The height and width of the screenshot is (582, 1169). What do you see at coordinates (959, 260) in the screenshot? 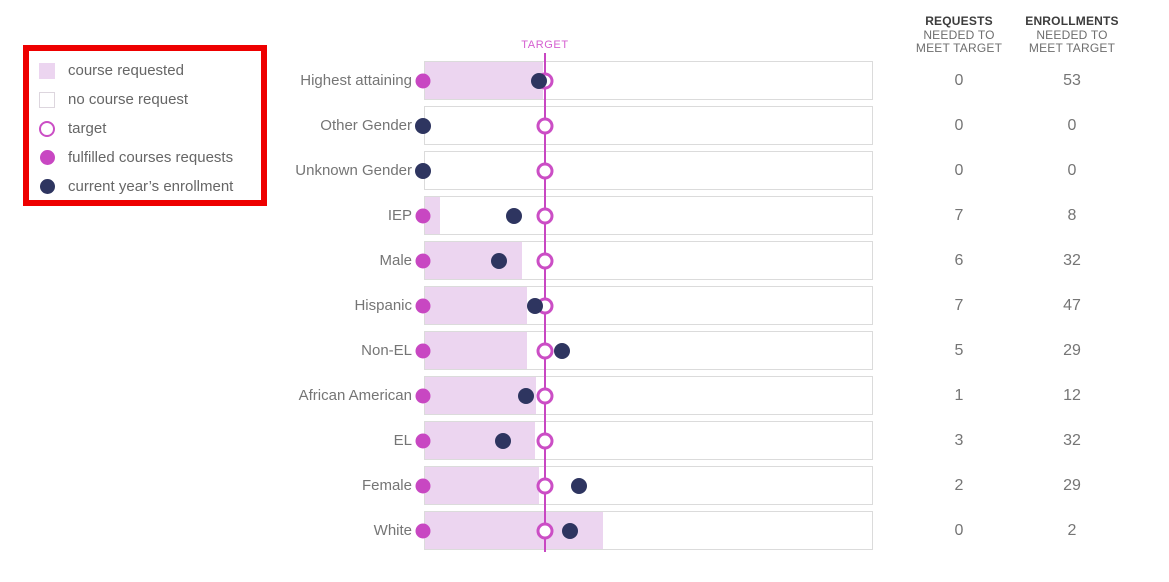
I see `requests-needed-value: 6` at bounding box center [959, 260].